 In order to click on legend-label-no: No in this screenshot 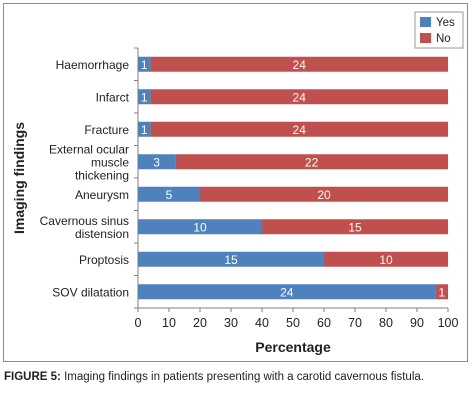, I will do `click(443, 39)`.